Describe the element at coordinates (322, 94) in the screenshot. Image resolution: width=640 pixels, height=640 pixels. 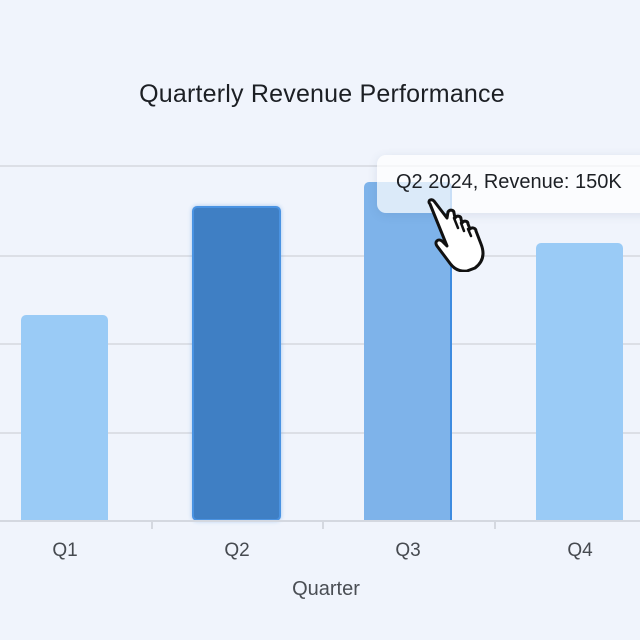
I see `chart-title: Quarterly Revenue Performance` at that location.